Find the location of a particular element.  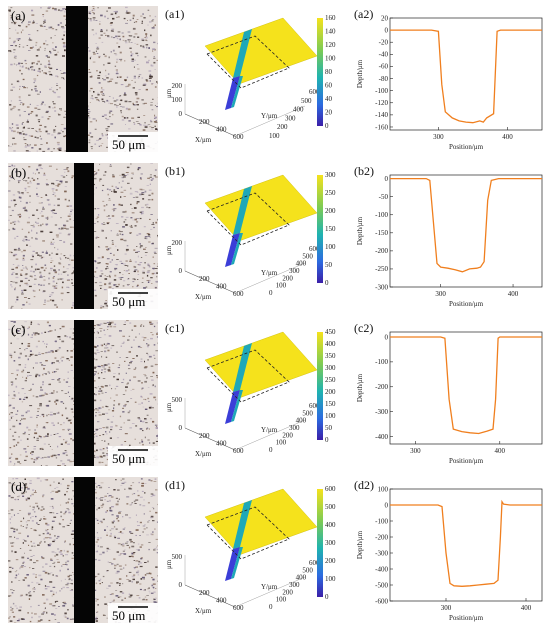

y-tick-label: -60 is located at coordinates (384, 67).